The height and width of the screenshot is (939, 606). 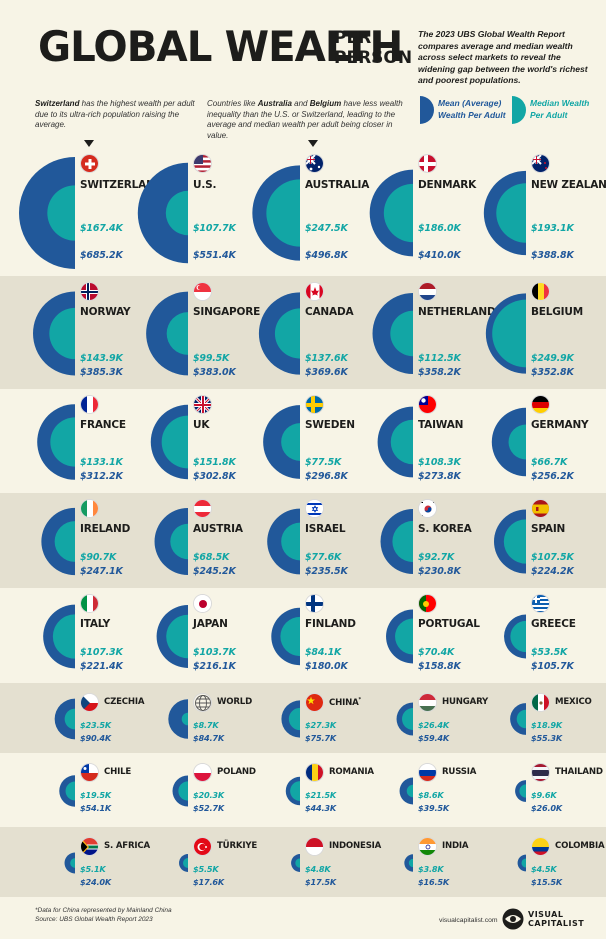 What do you see at coordinates (101, 476) in the screenshot?
I see `mean-value: $312.2K` at bounding box center [101, 476].